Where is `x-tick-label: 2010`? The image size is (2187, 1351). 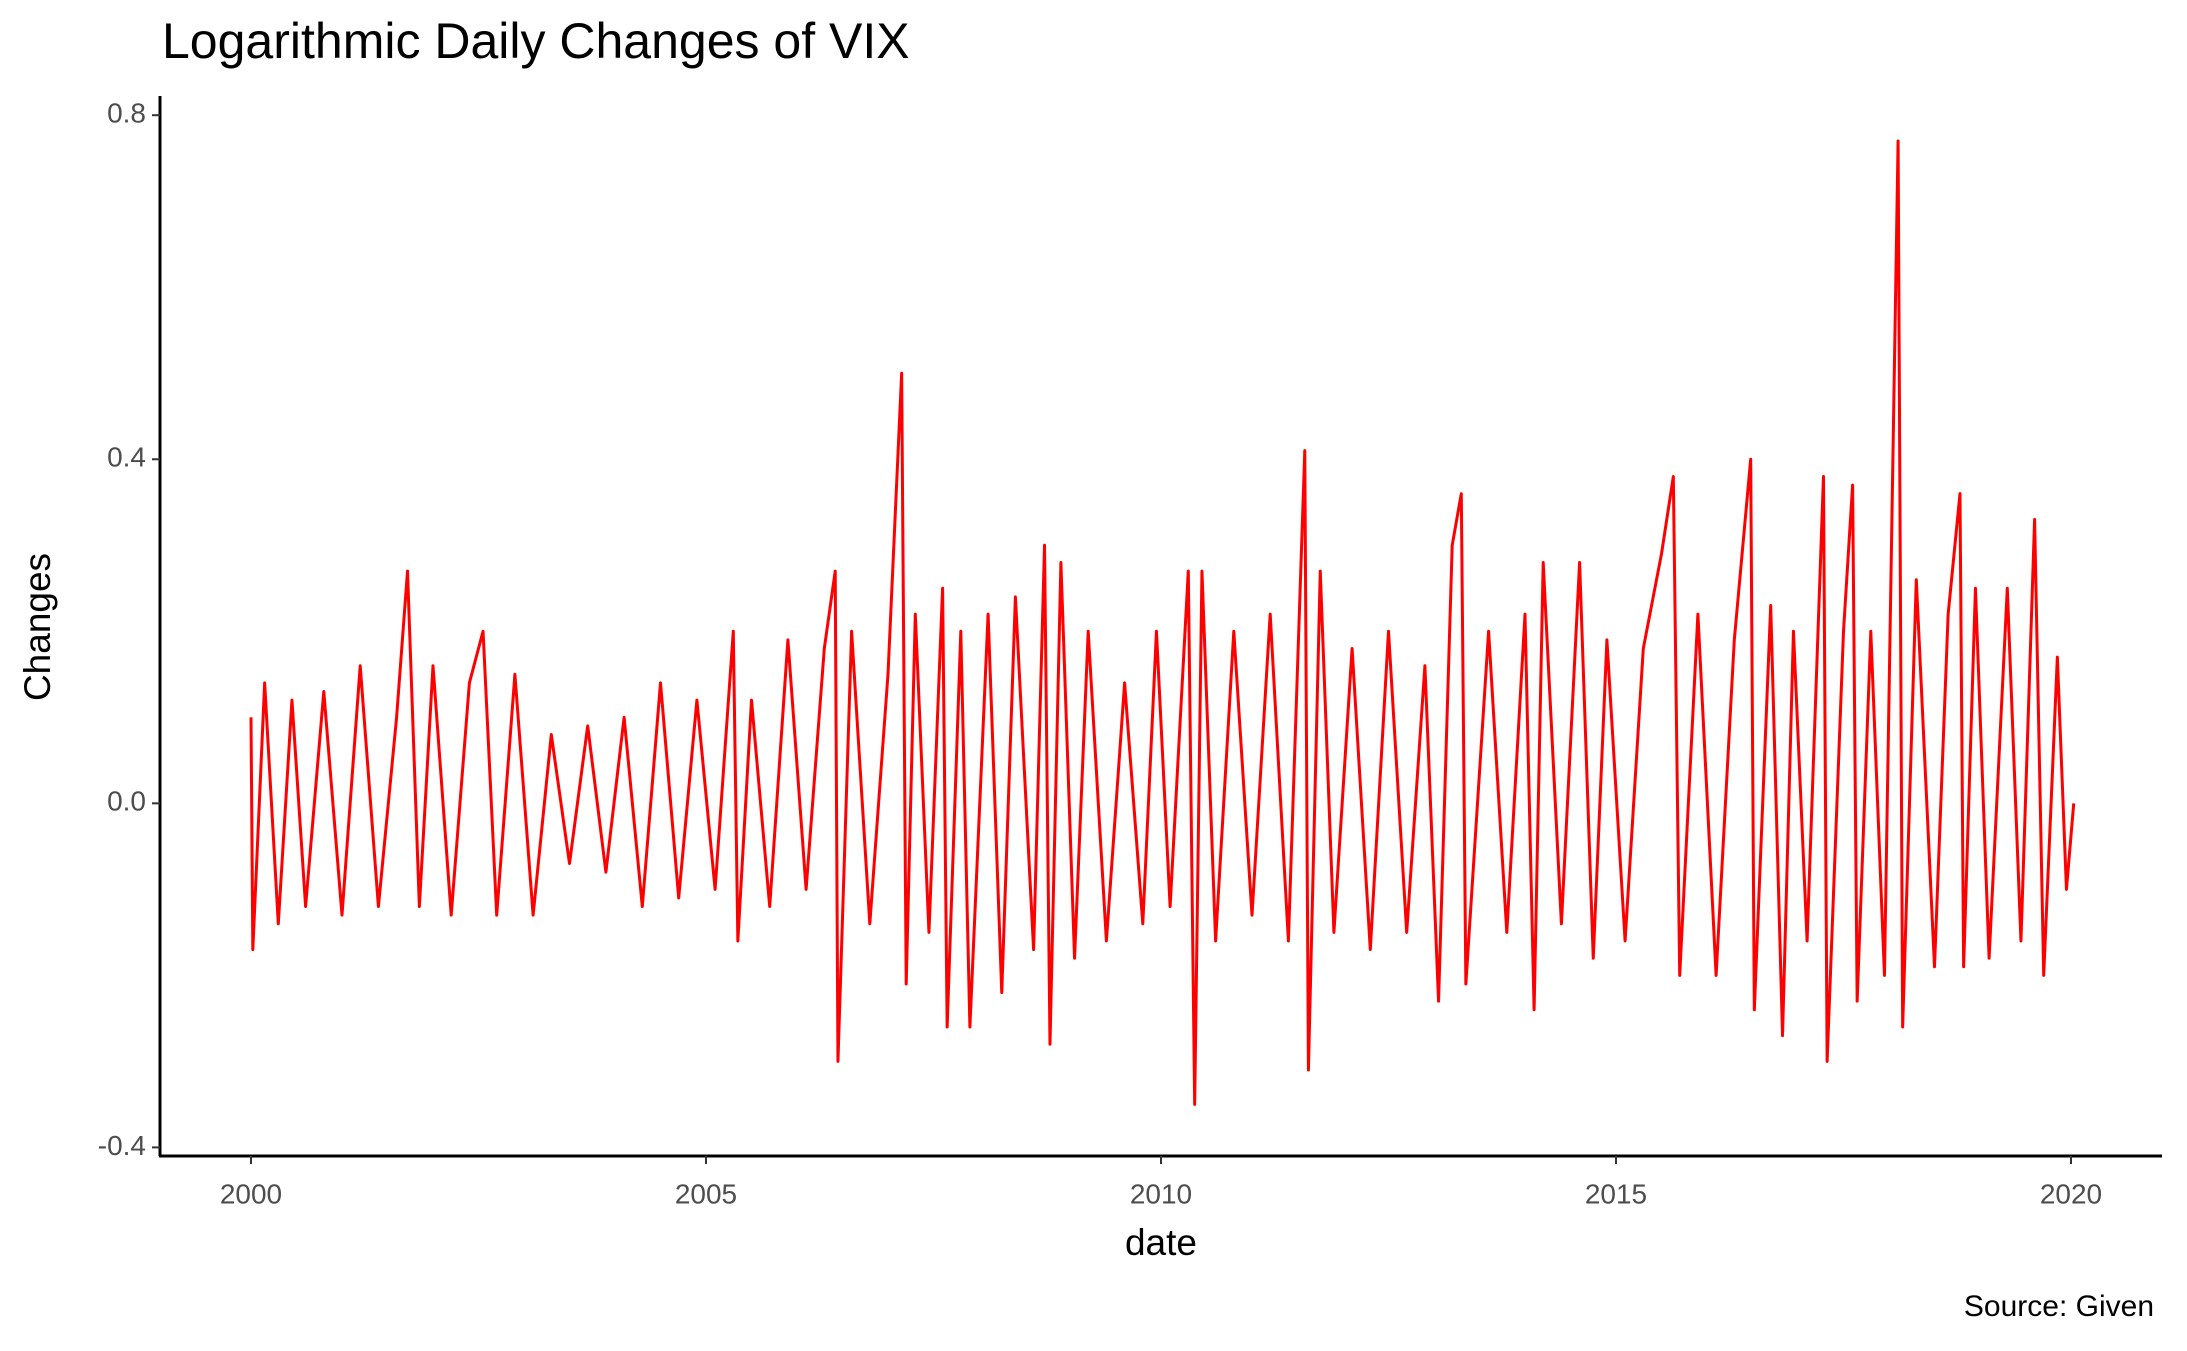 x-tick-label: 2010 is located at coordinates (1161, 1193).